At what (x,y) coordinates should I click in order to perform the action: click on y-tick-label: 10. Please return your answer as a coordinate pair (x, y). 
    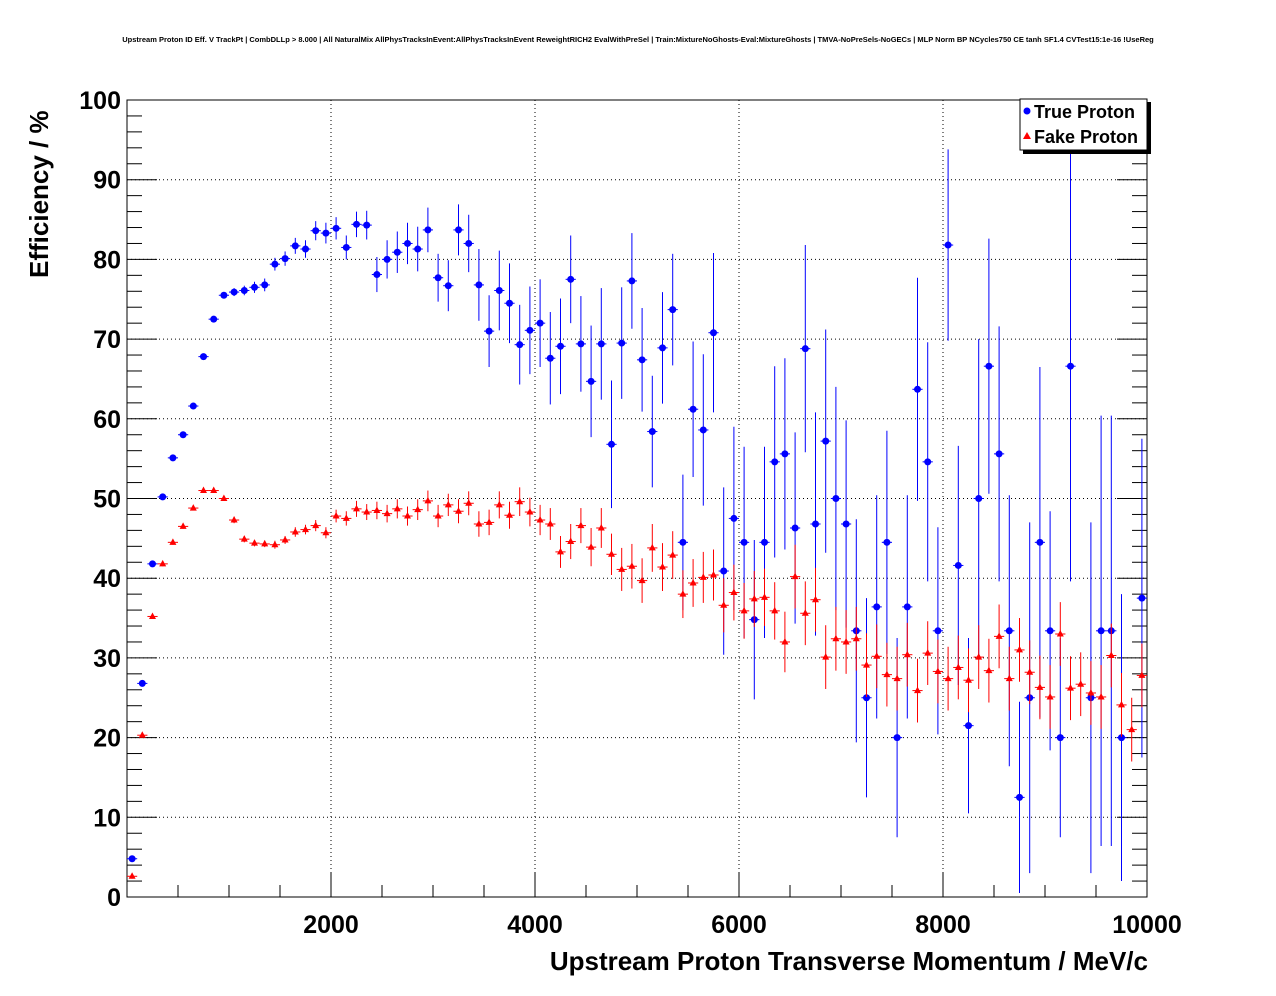
    Looking at the image, I should click on (107, 818).